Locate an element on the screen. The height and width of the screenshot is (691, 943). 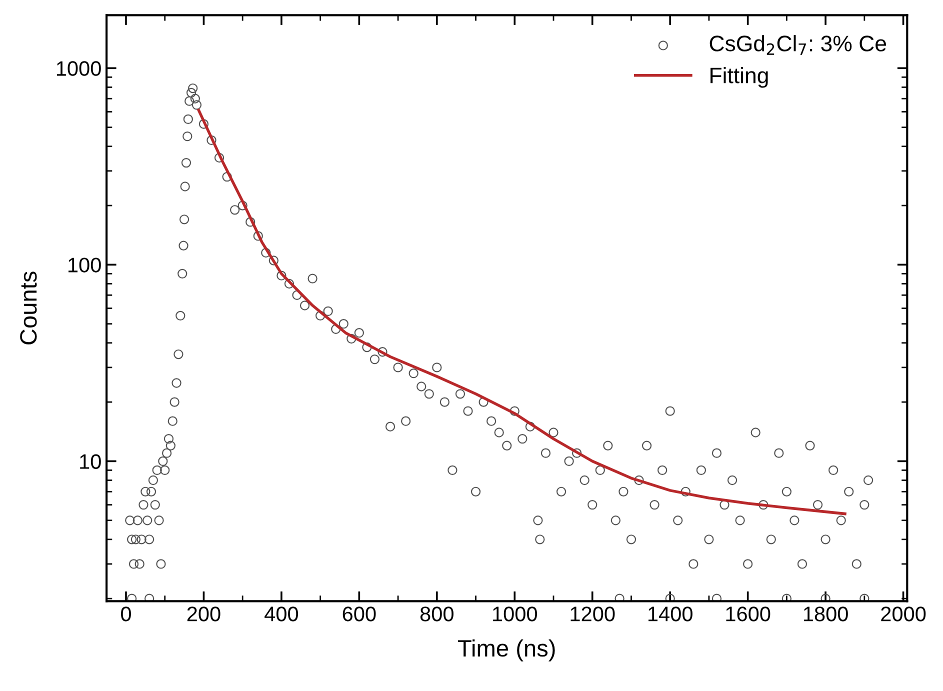
x-tick-label: 800 is located at coordinates (437, 614).